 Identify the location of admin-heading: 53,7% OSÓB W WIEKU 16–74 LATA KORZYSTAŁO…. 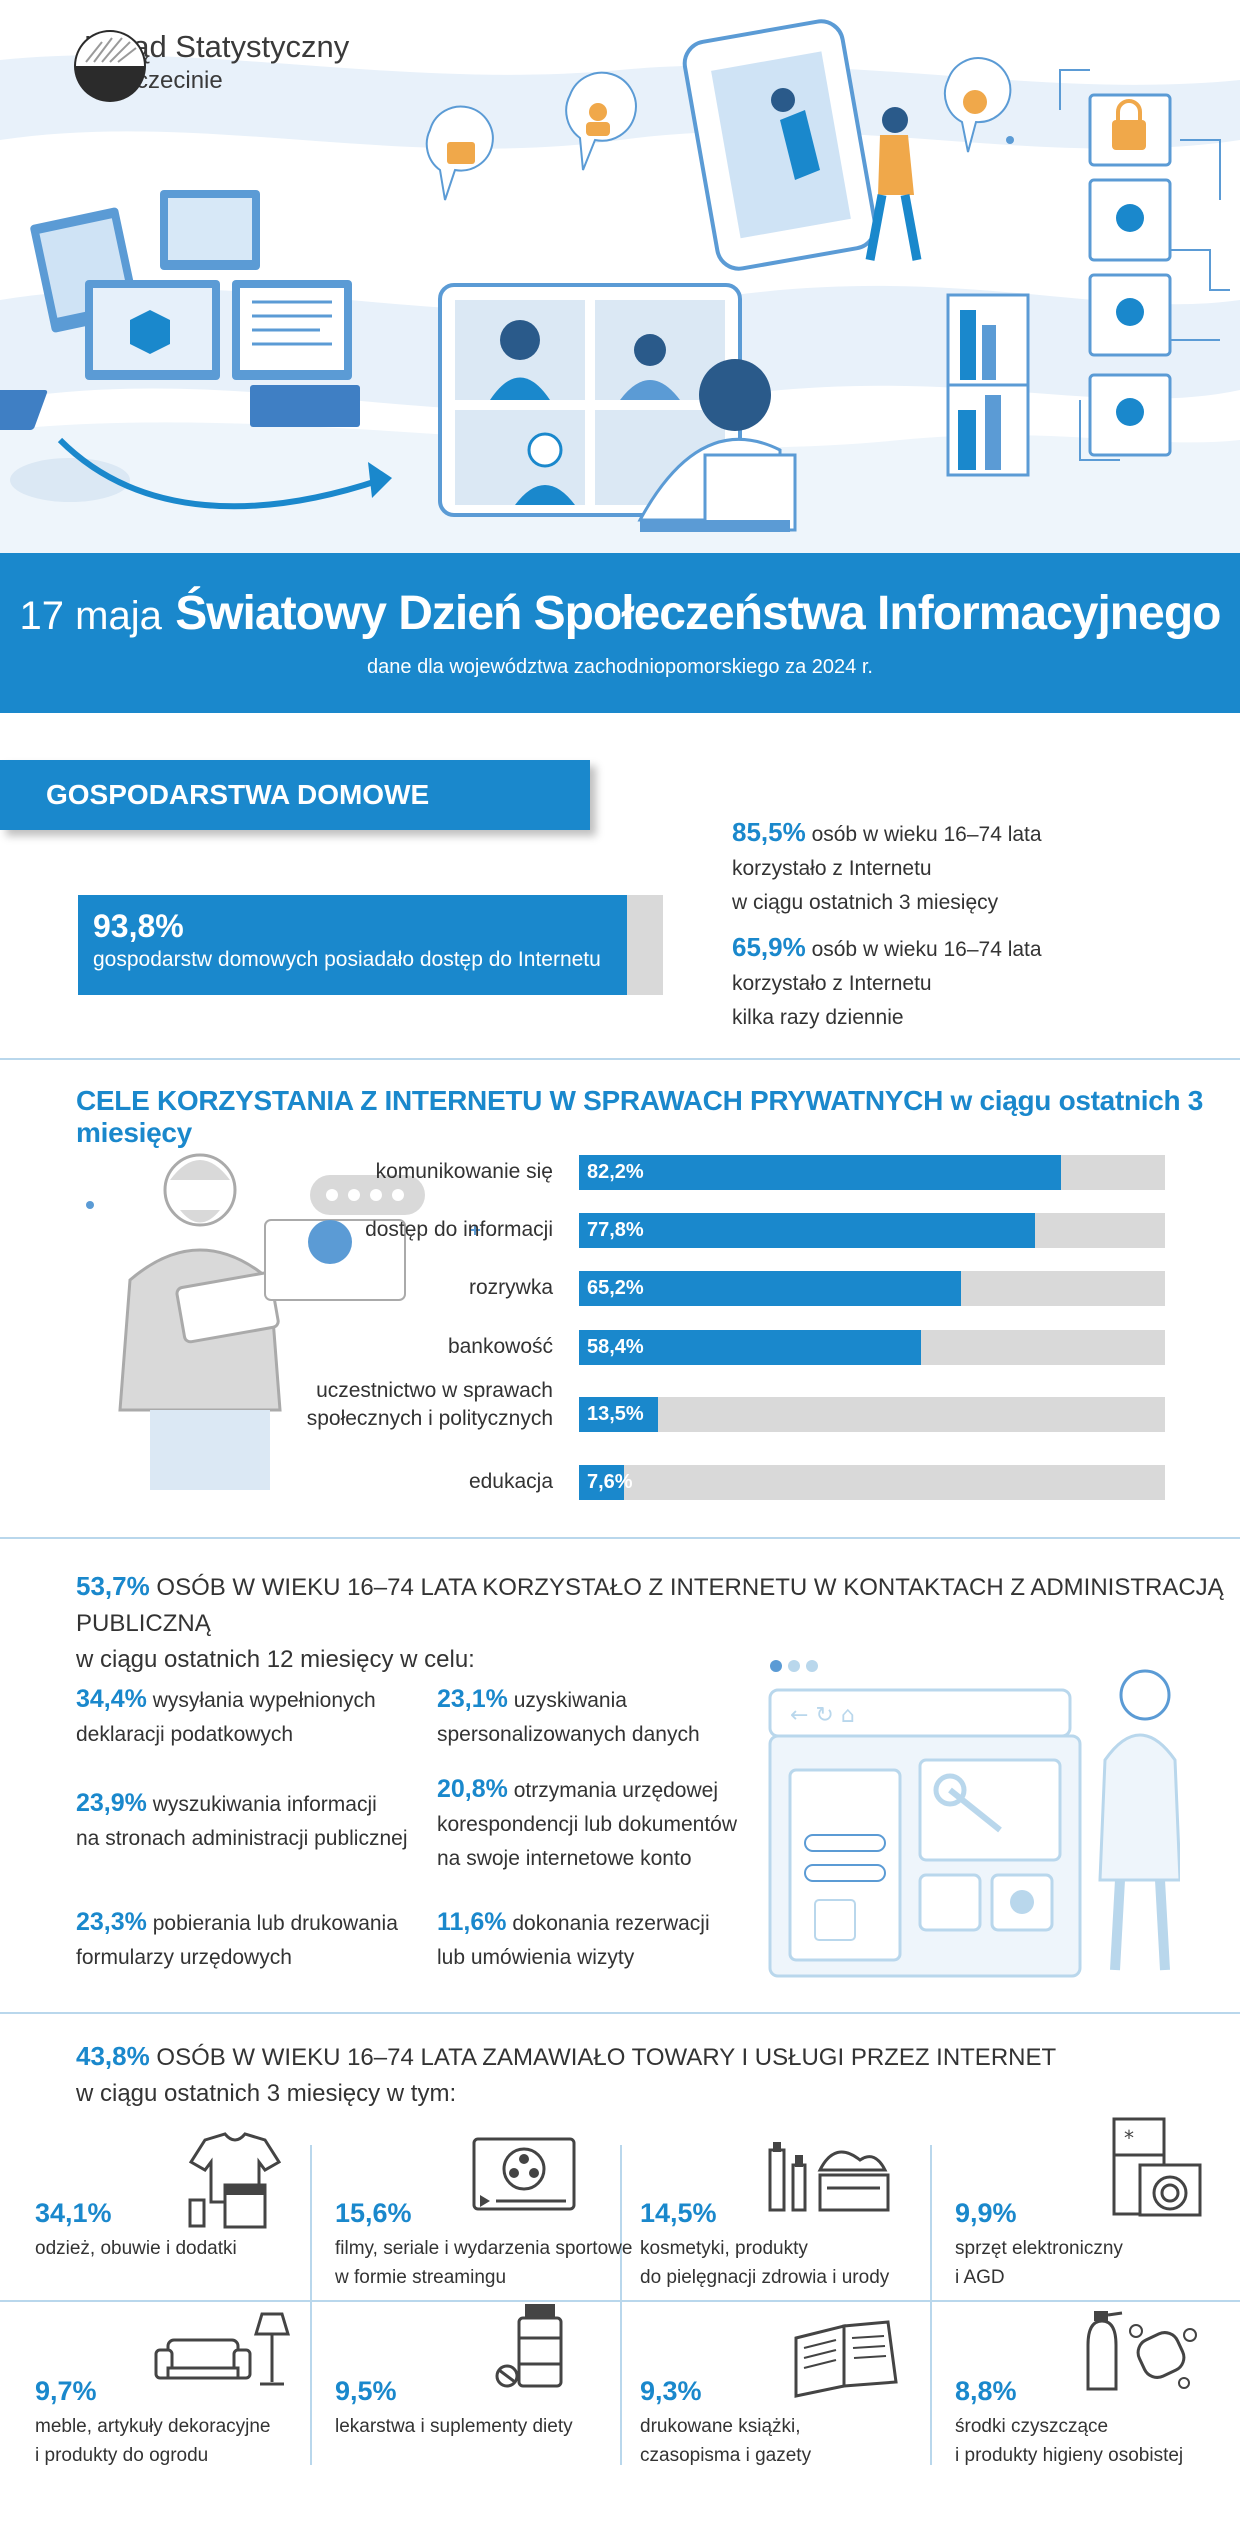
(658, 1623).